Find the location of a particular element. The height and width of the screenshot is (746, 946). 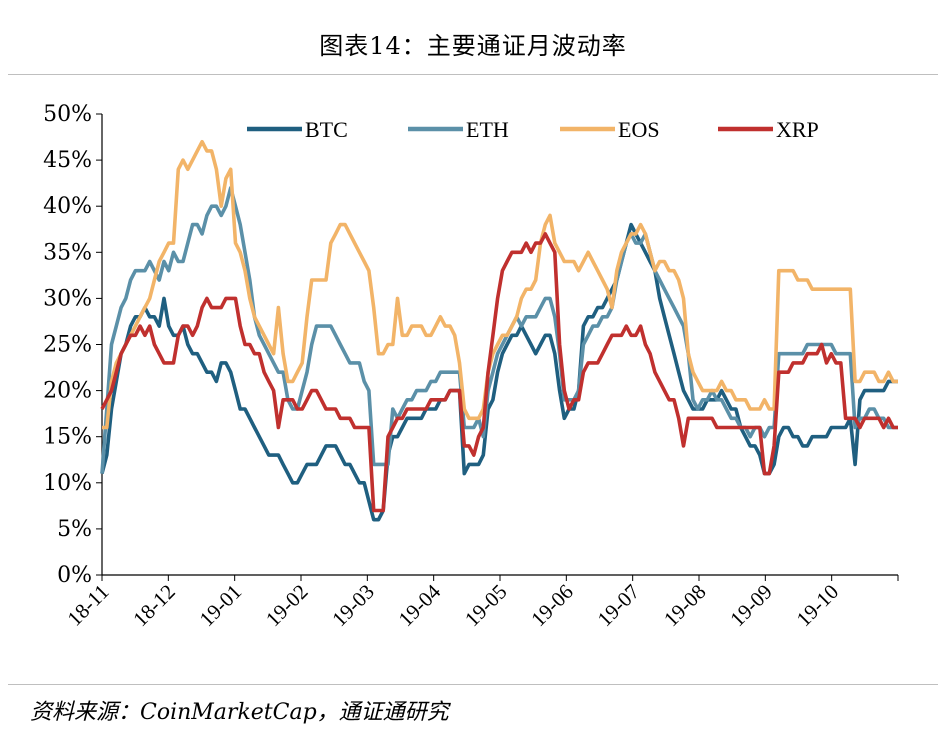

x-tick-label: 19-07 is located at coordinates (619, 606).